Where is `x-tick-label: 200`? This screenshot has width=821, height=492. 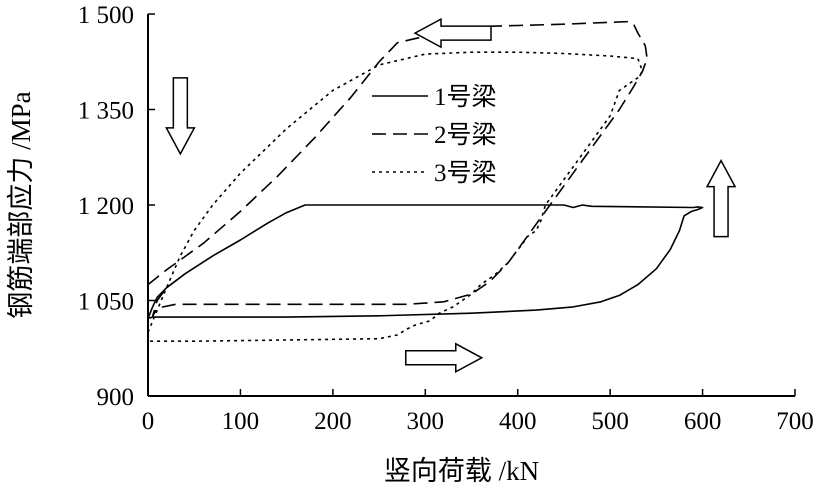
x-tick-label: 200 is located at coordinates (333, 421).